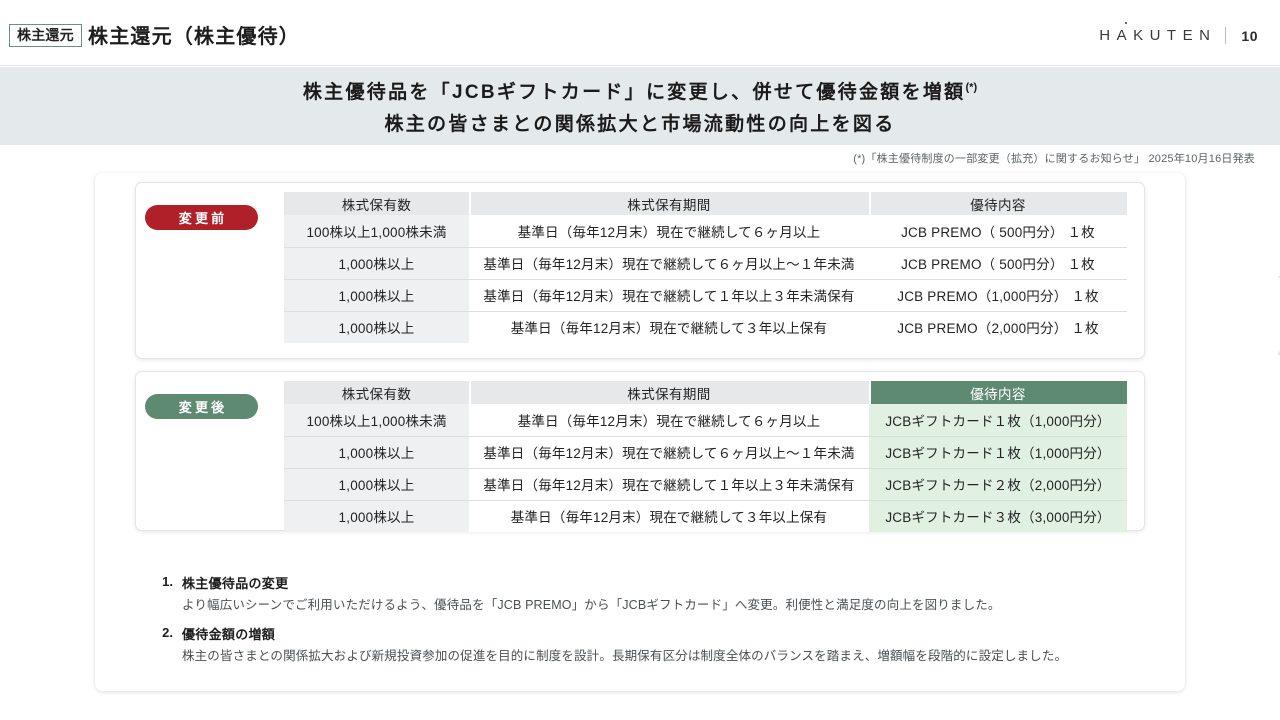  I want to click on page-title: 株主還元（株主優待）, so click(194, 37).